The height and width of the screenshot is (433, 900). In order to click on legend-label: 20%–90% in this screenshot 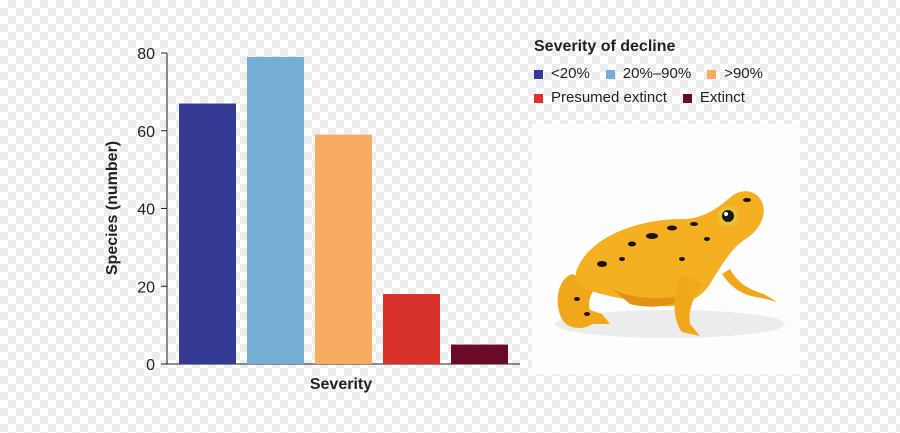, I will do `click(657, 73)`.